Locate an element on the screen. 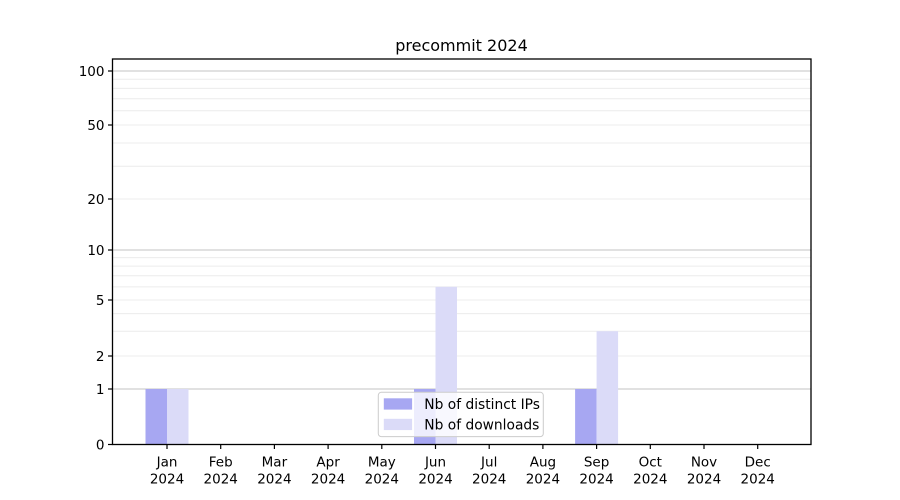  x-tick-label-month: Dec is located at coordinates (758, 463).